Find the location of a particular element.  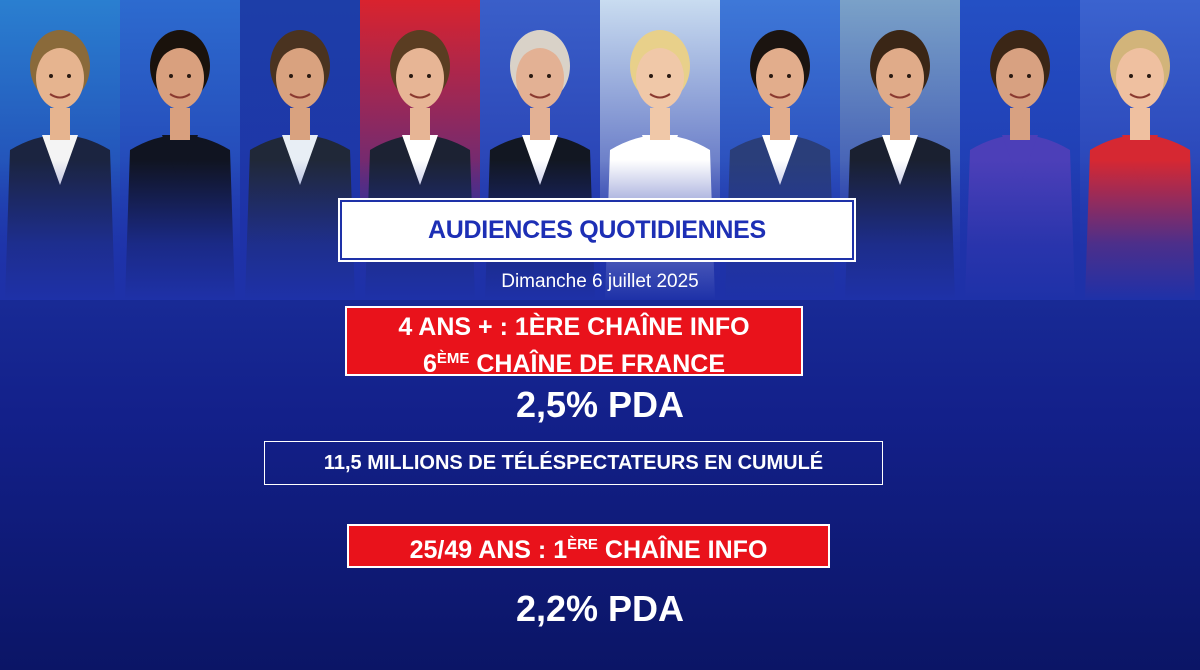

headline-2549-banner: 25/49 ANS : 1ÈRE CHAÎNE INFO is located at coordinates (588, 546).